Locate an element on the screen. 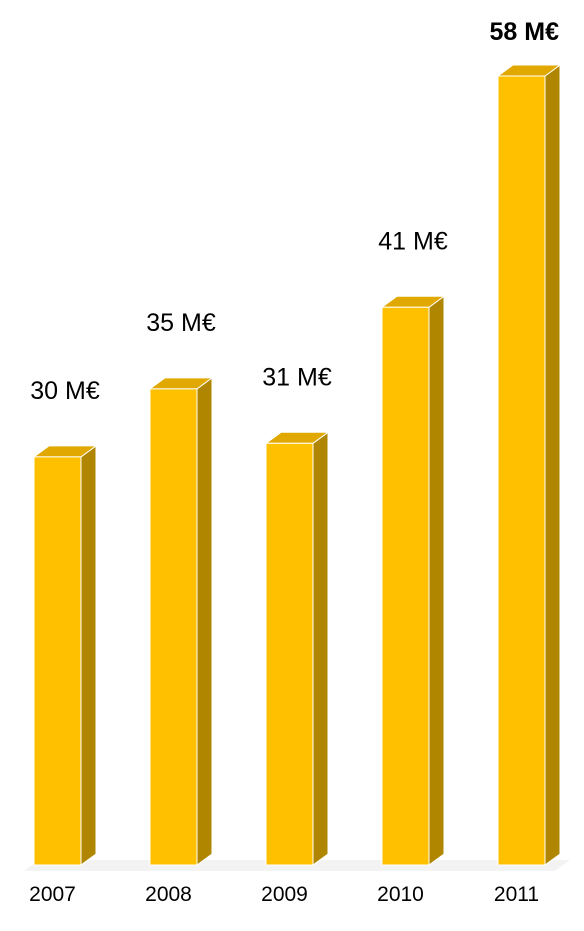 The image size is (584, 931). bar-2011 is located at coordinates (529, 465).